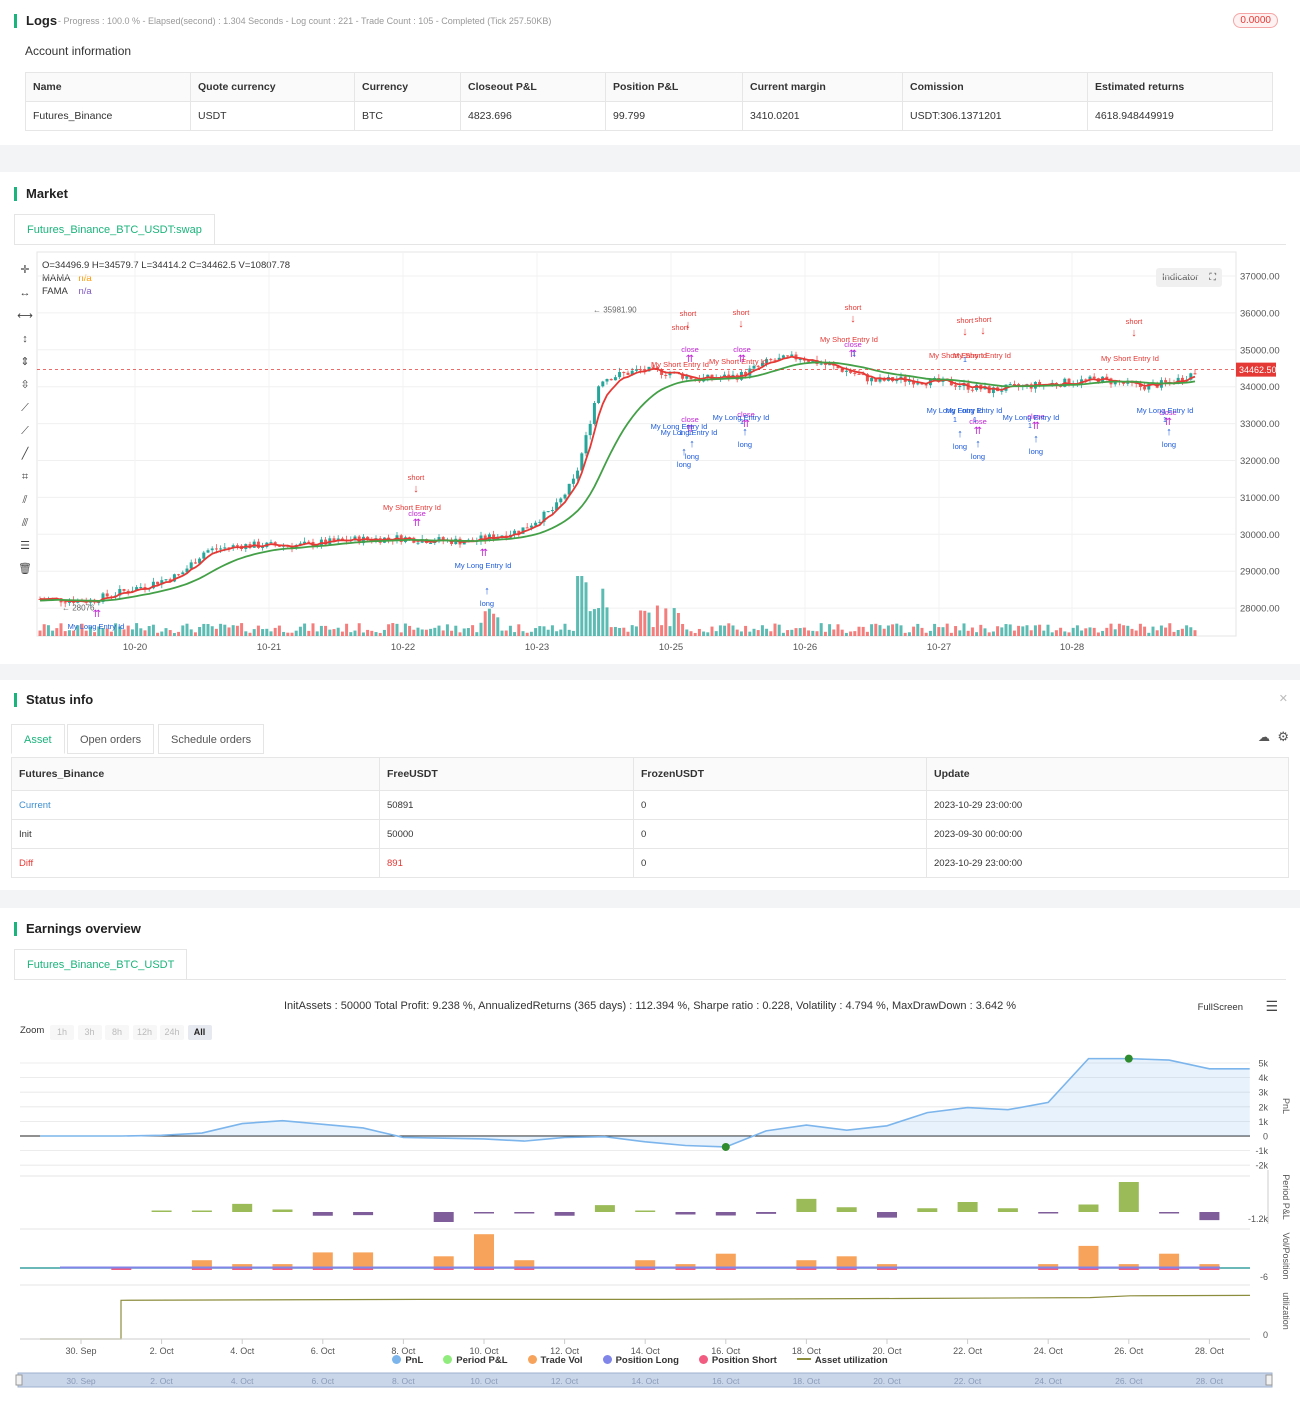  Describe the element at coordinates (842, 1360) in the screenshot. I see `legend-item: Asset utilization` at that location.